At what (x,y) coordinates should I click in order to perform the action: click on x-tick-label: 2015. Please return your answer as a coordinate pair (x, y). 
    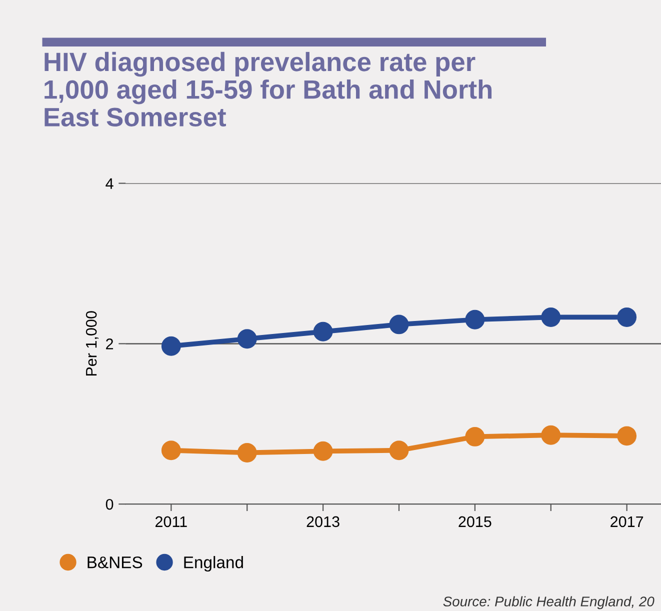
    Looking at the image, I should click on (475, 522).